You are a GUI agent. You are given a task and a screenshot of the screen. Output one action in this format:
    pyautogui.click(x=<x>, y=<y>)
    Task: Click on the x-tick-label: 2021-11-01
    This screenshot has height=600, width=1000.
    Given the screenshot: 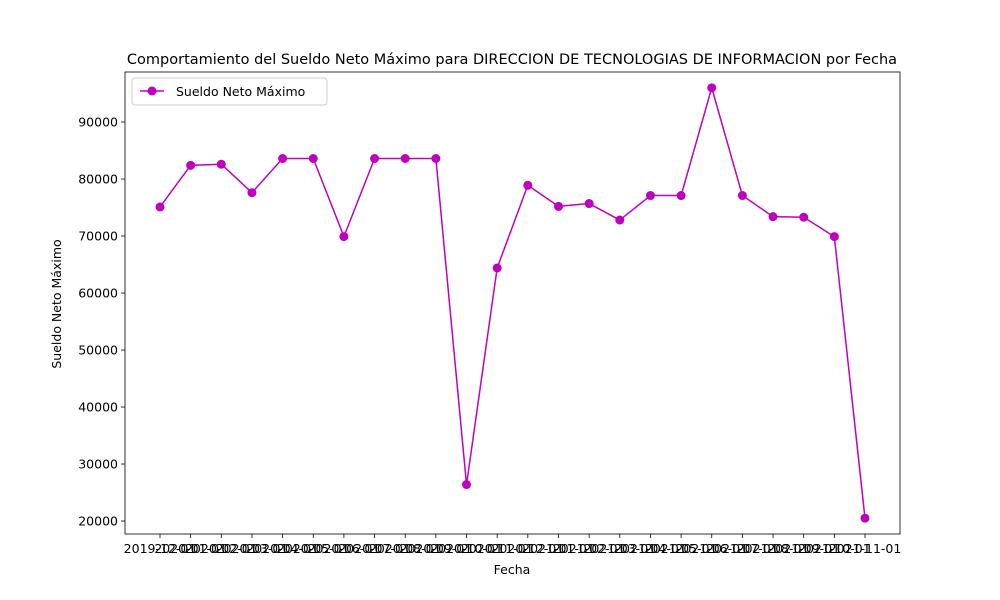 What is the action you would take?
    pyautogui.click(x=865, y=548)
    